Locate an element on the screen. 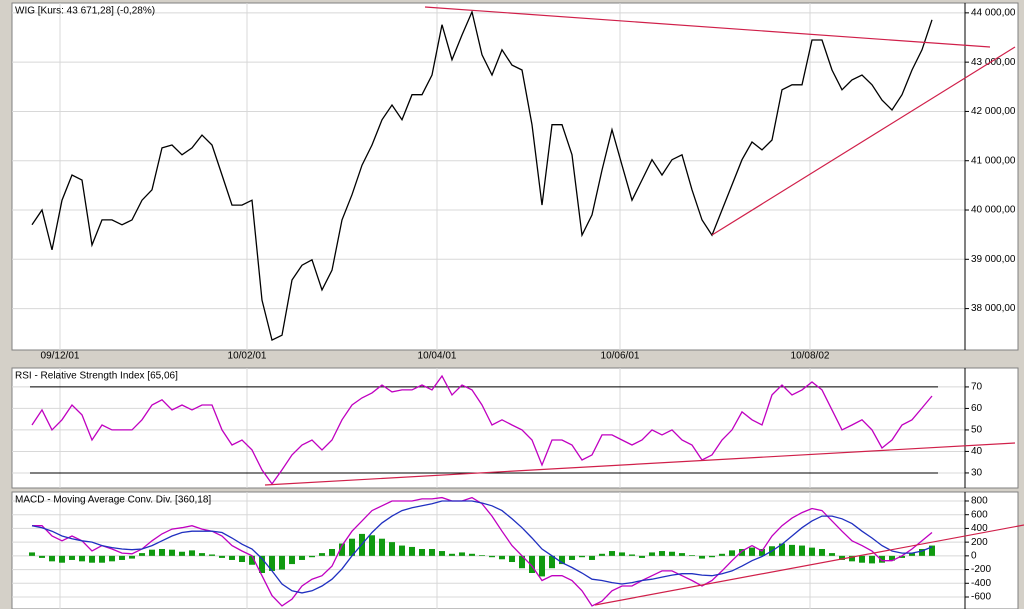 Image resolution: width=1024 pixels, height=609 pixels. x-tick-label: 10/08/02 is located at coordinates (810, 356).